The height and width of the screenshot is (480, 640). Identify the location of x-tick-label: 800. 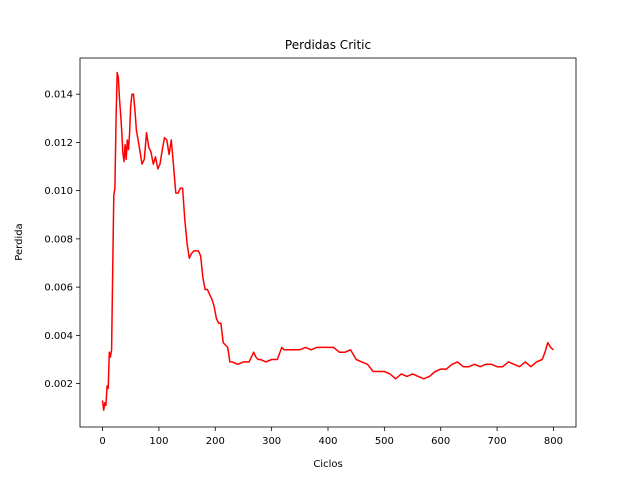
(553, 441).